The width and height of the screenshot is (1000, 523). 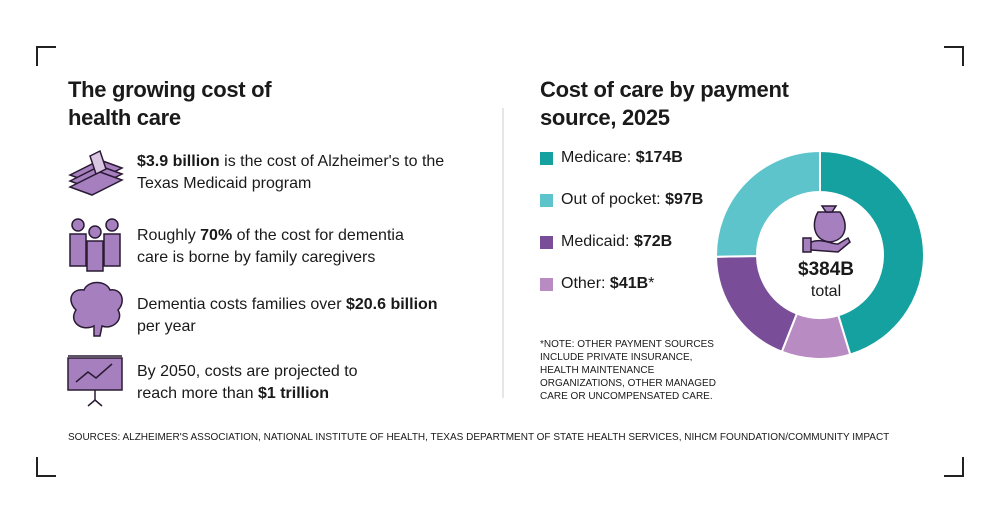 I want to click on donut, so click(x=819, y=254).